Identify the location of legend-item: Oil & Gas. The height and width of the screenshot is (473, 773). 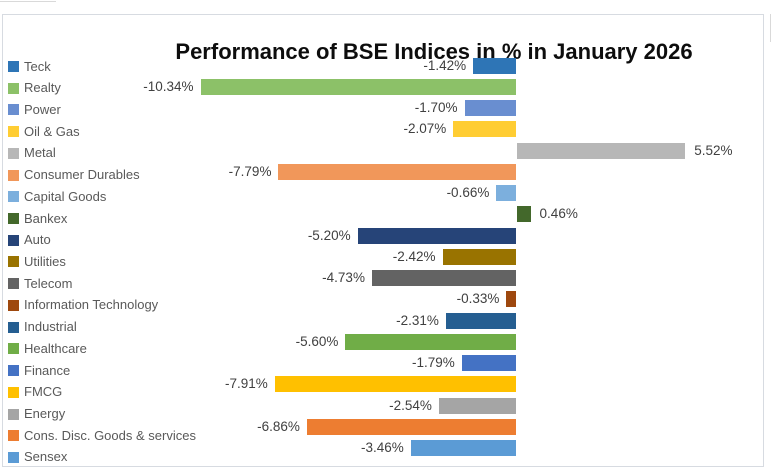
(44, 132).